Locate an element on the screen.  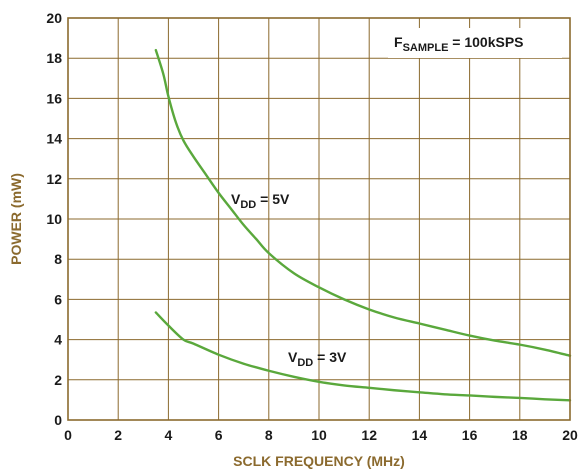
y-tick-label: 14 is located at coordinates (54, 139).